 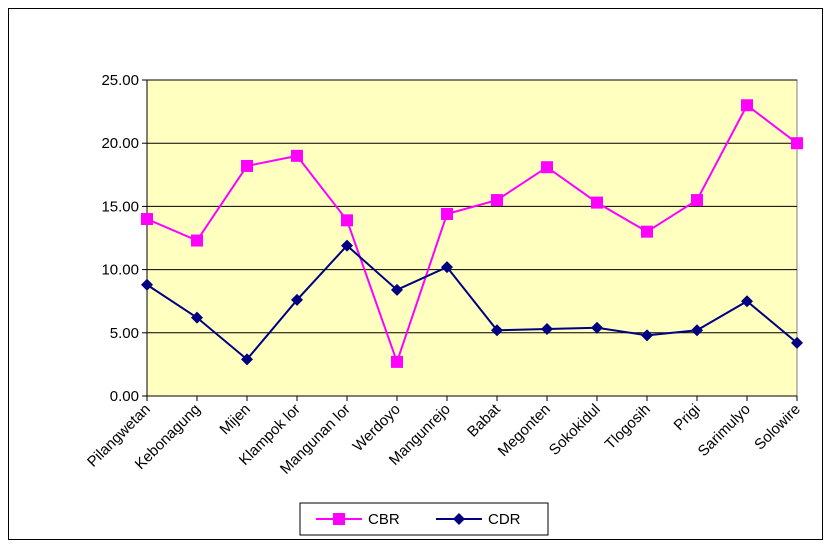 I want to click on y-tick-label: 0.00, so click(x=124, y=396).